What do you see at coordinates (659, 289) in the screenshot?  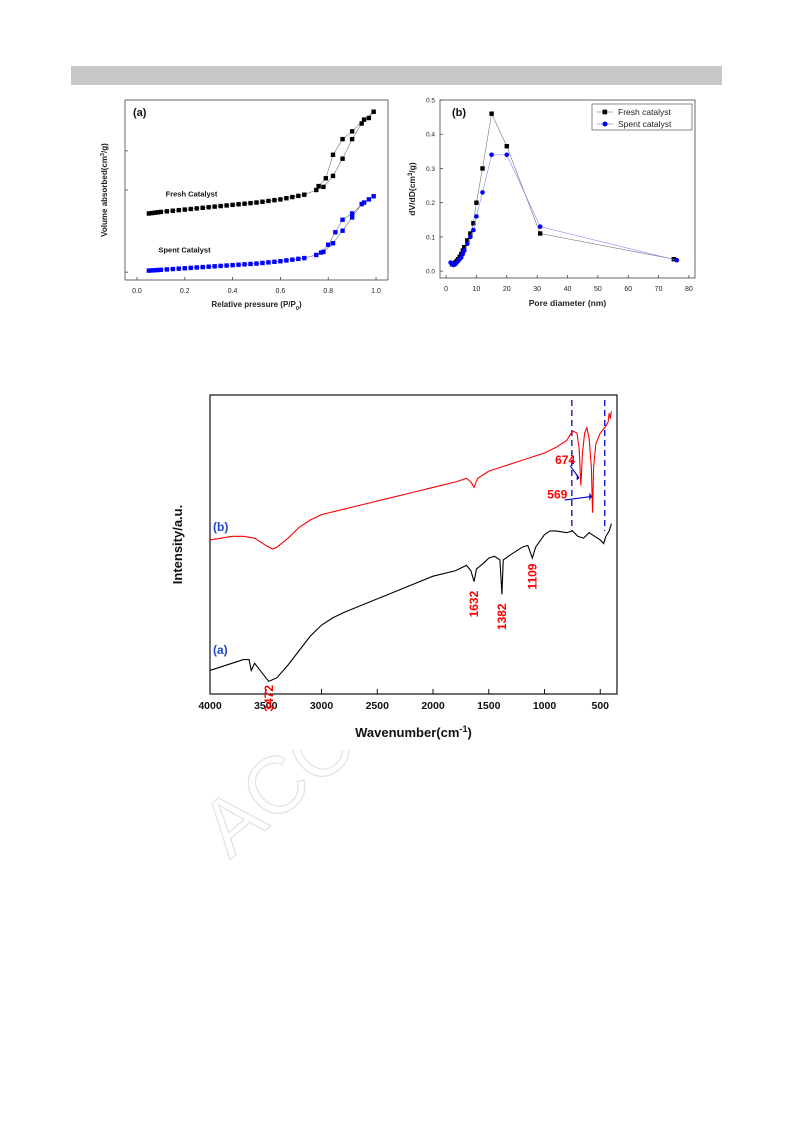 I see `panel-b-x-tick-label: 70` at bounding box center [659, 289].